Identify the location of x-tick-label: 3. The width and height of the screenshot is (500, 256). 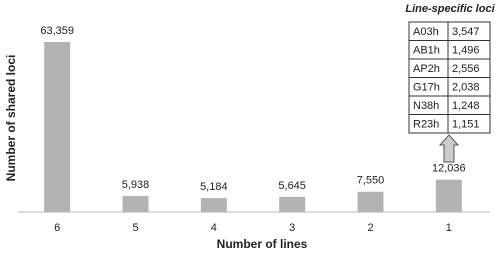
(292, 228).